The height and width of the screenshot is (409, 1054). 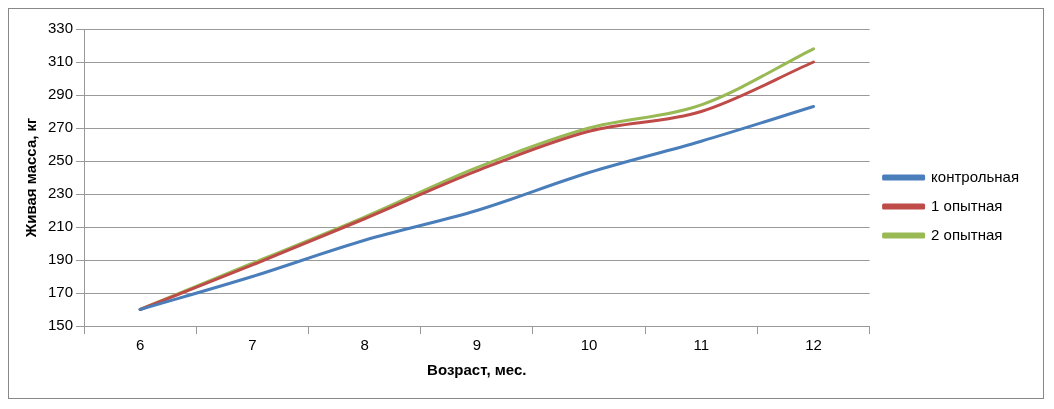 I want to click on y-tick-label: 270, so click(x=61, y=127).